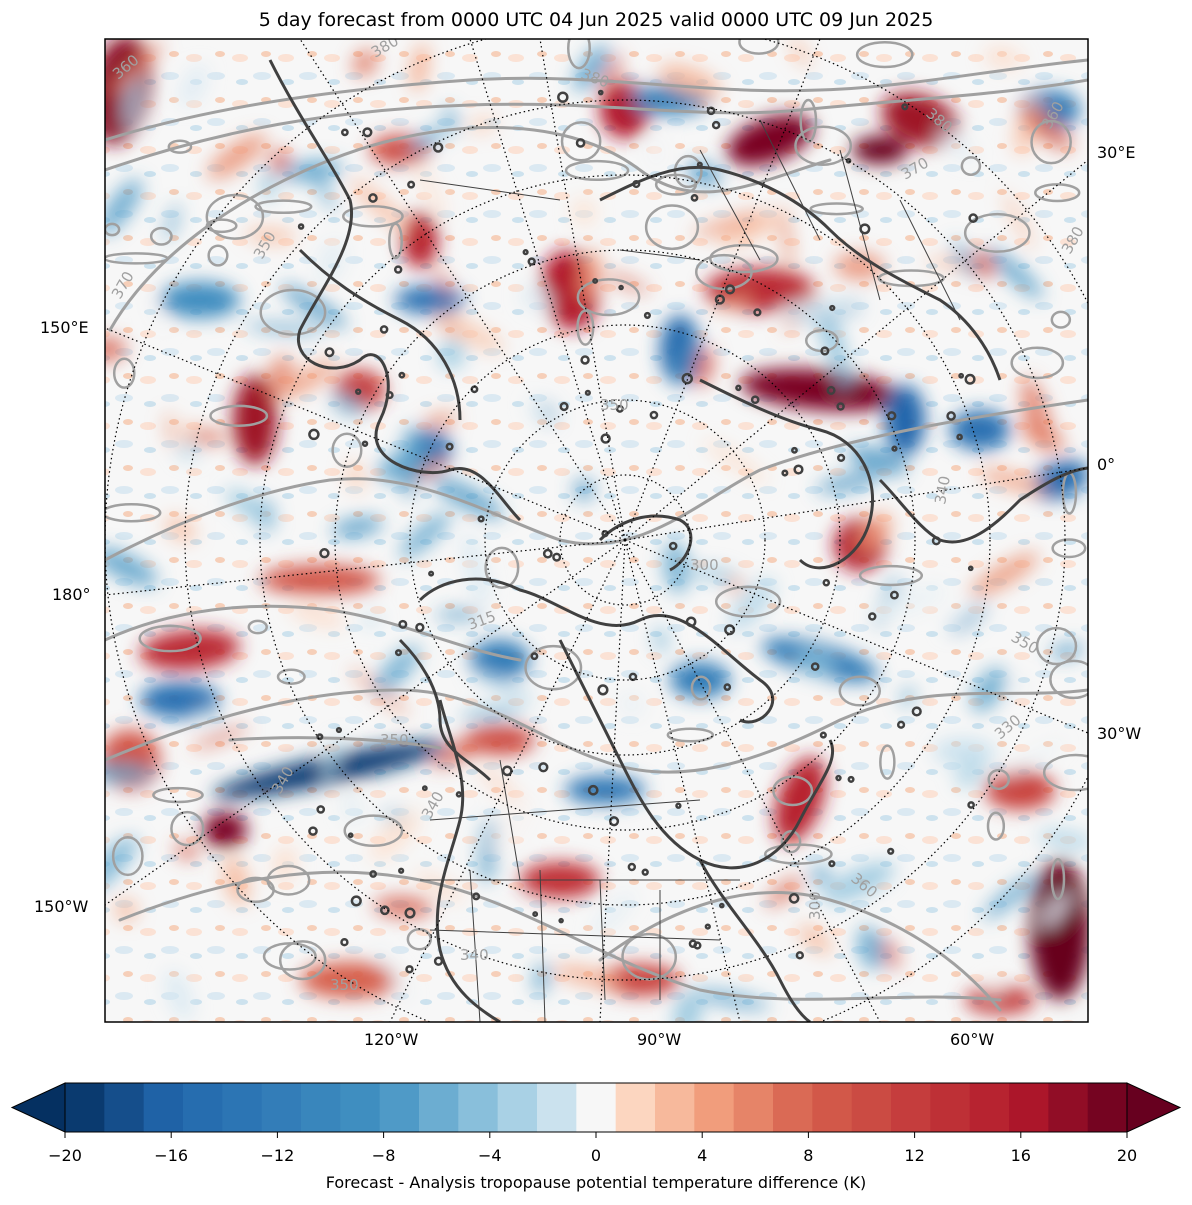 Image resolution: width=1192 pixels, height=1205 pixels. Describe the element at coordinates (474, 955) in the screenshot. I see `contour-label: 340` at that location.